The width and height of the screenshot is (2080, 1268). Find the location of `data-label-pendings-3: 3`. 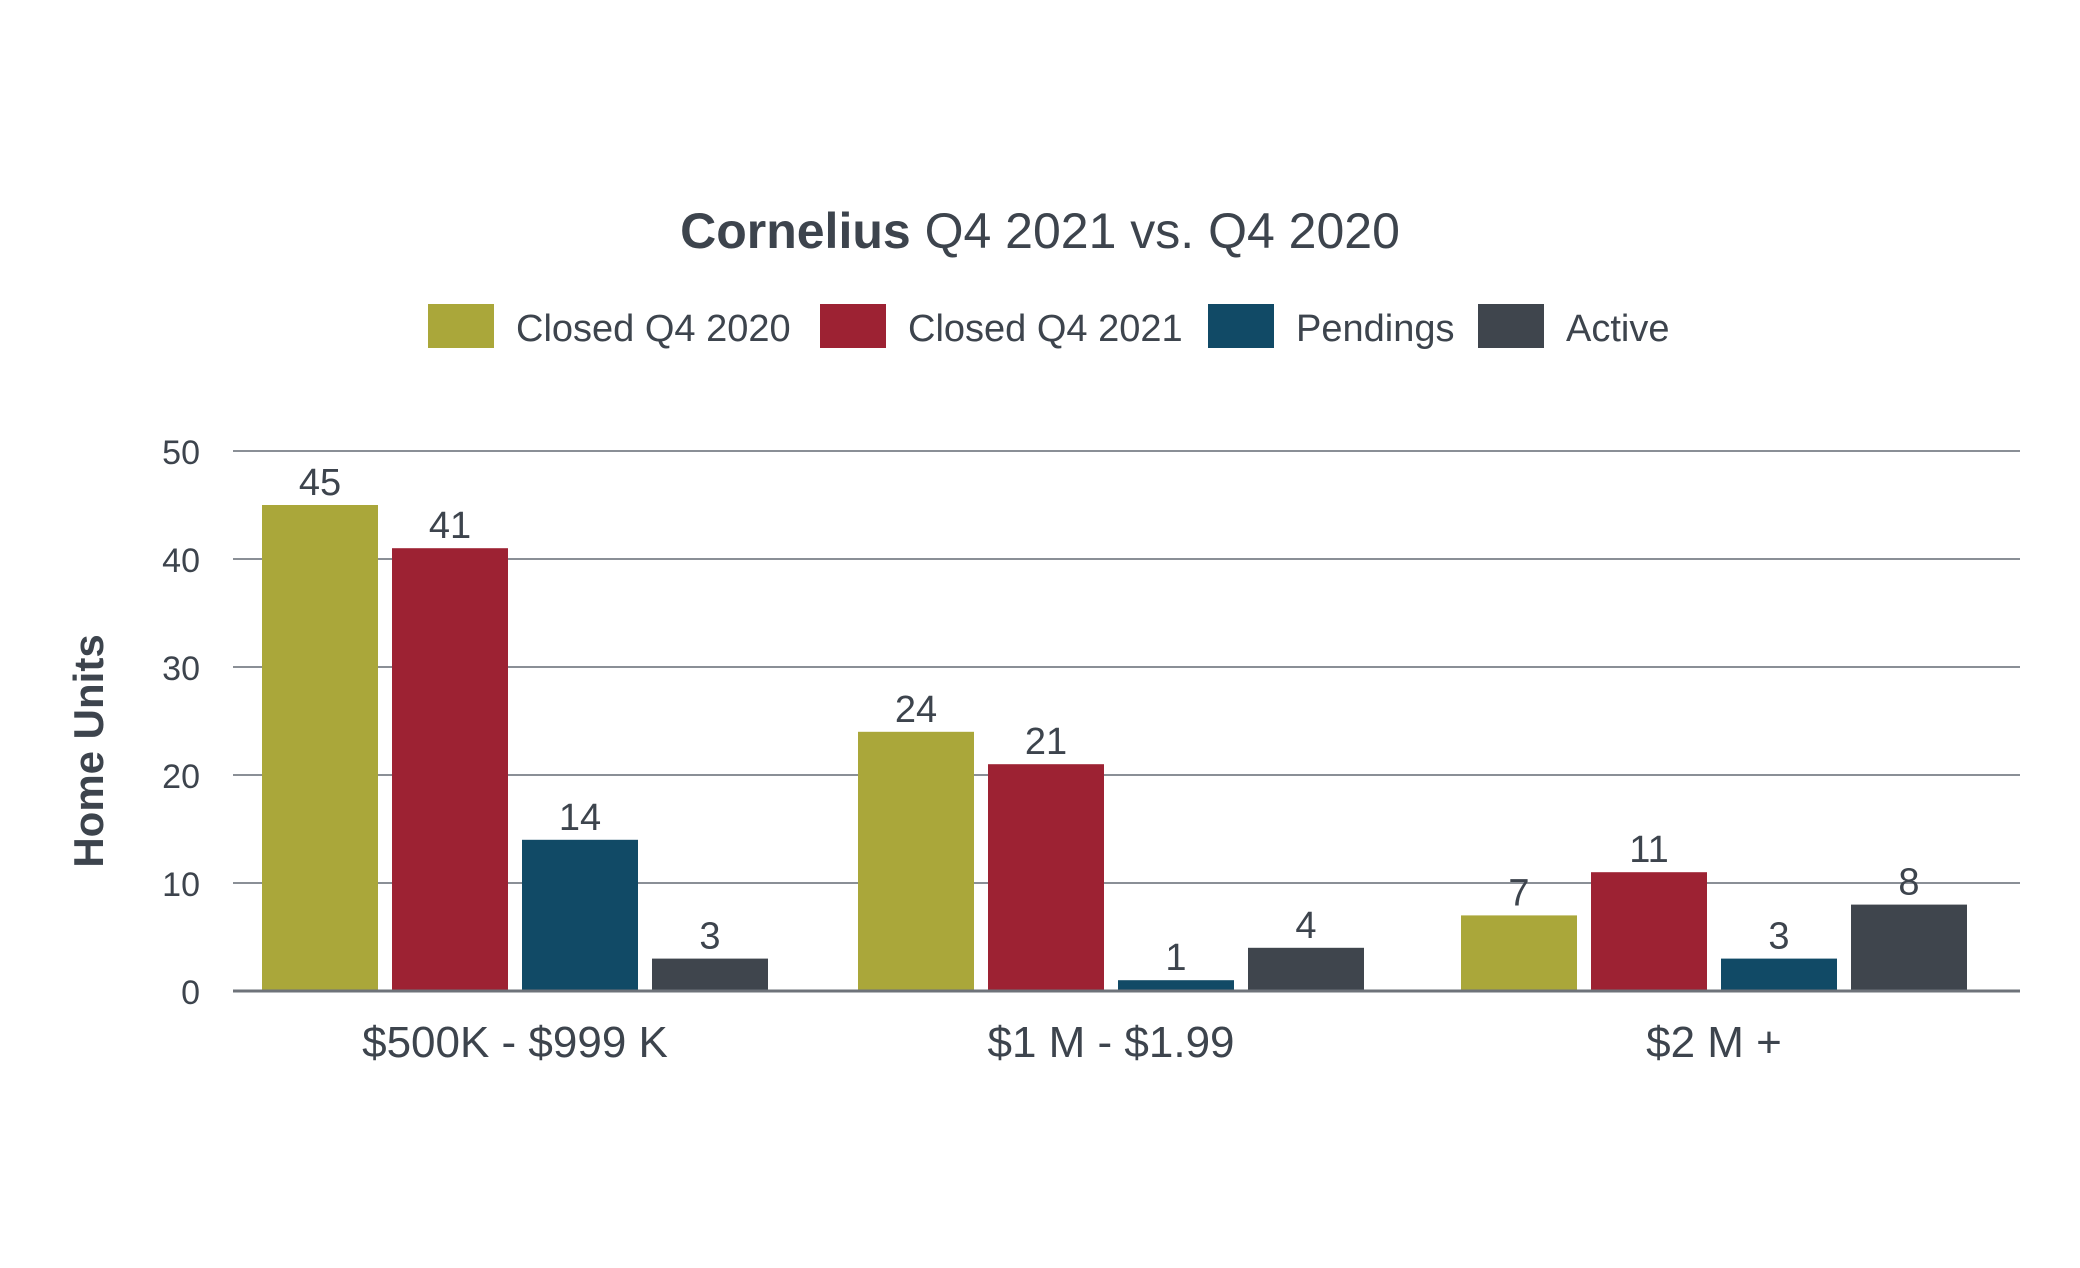

data-label-pendings-3: 3 is located at coordinates (1778, 937).